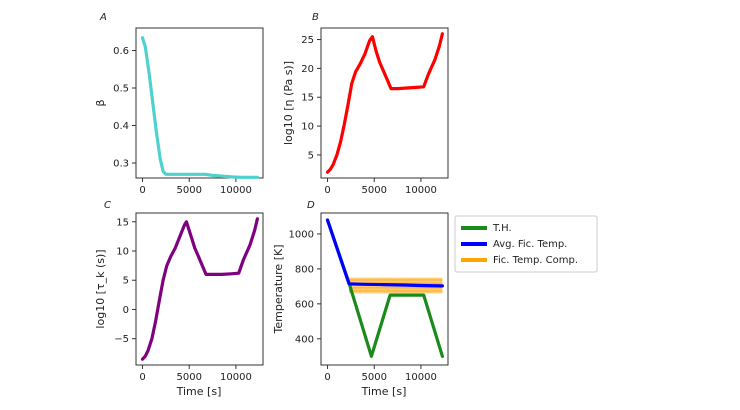 Image resolution: width=740 pixels, height=410 pixels. I want to click on panel-d-ytick-label: 800, so click(304, 269).